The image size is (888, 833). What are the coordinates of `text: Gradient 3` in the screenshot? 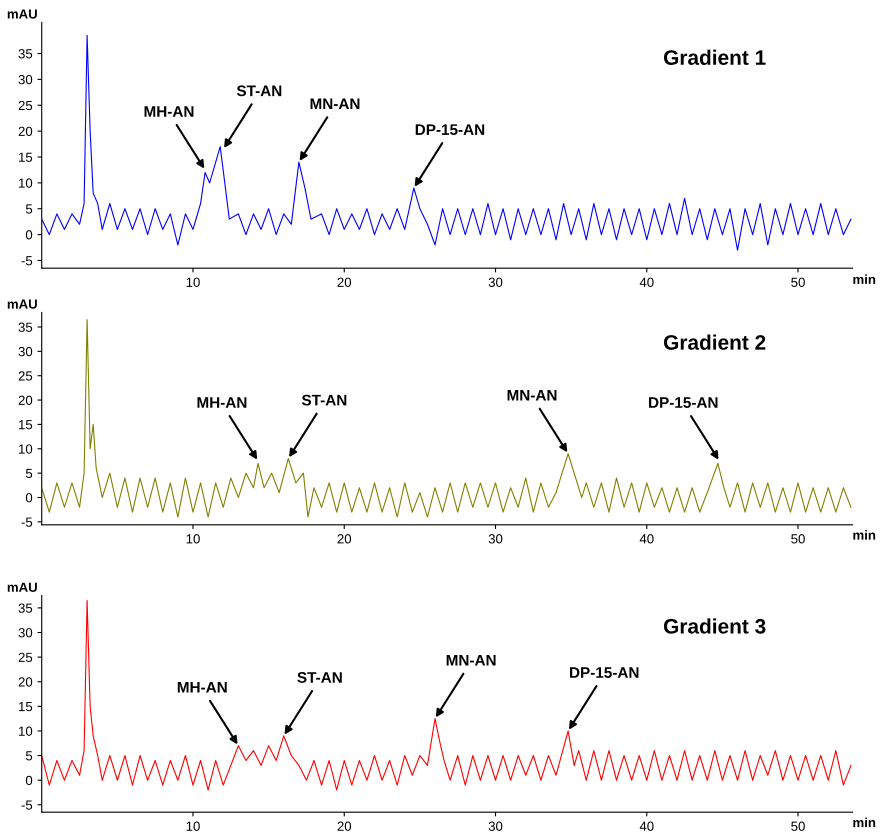 It's located at (715, 626).